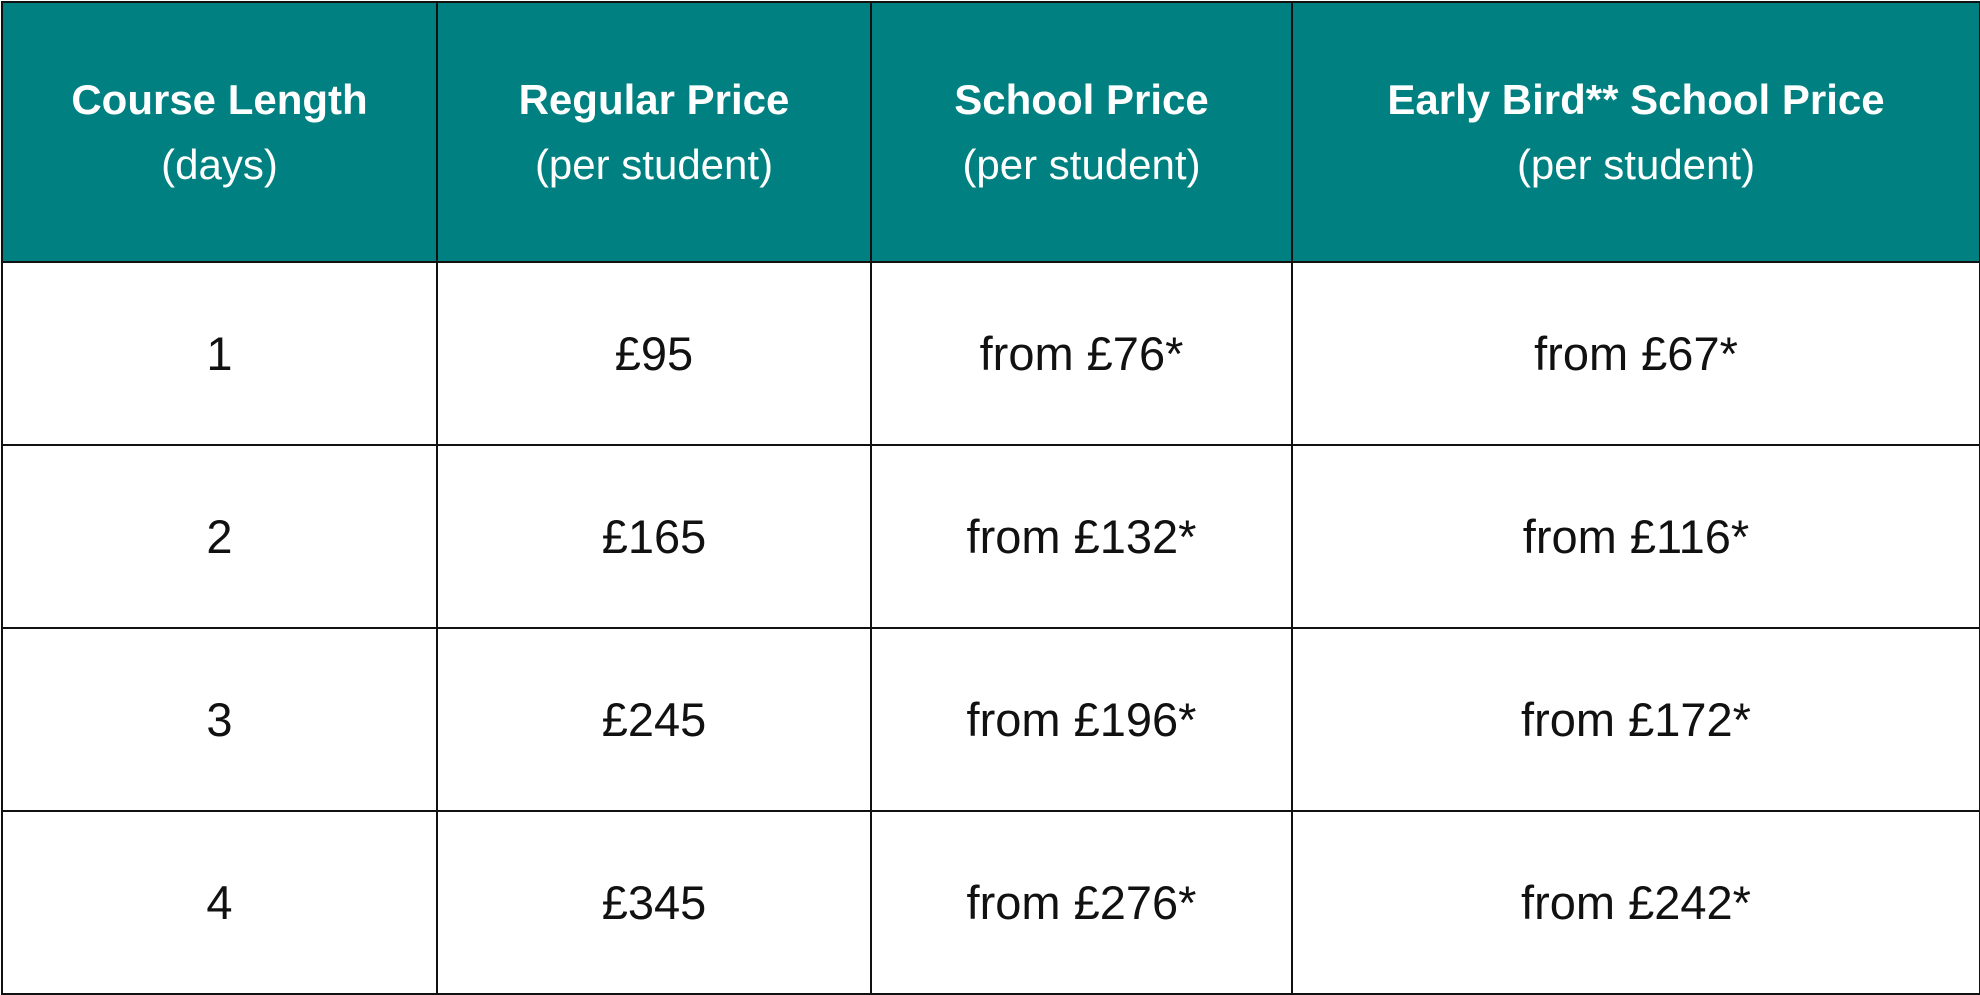 This screenshot has width=1980, height=995. Describe the element at coordinates (1635, 536) in the screenshot. I see `cell-early-bird-price: from £116*` at that location.